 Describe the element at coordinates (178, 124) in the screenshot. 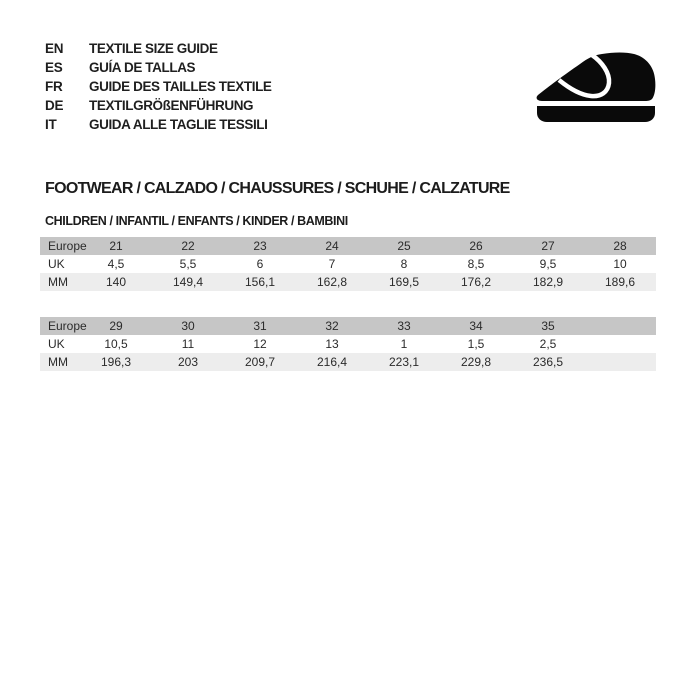

I see `language-title: GUIDA ALLE TAGLIE TESSILI` at that location.